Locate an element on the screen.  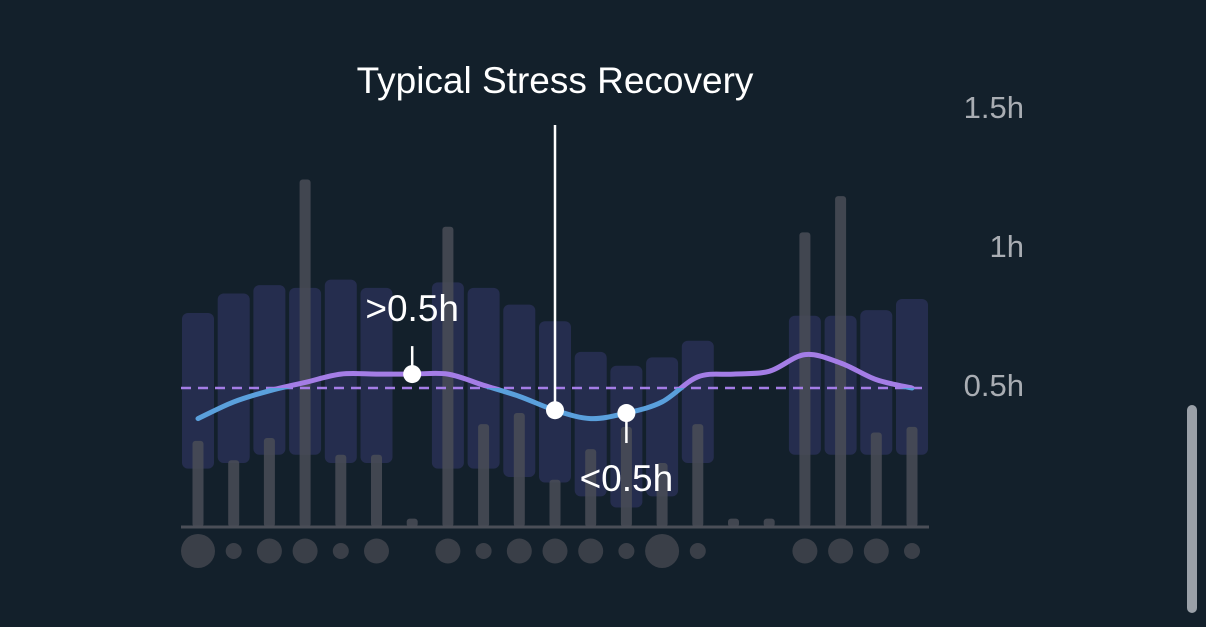
y-tick-label: 1h is located at coordinates (1007, 246).